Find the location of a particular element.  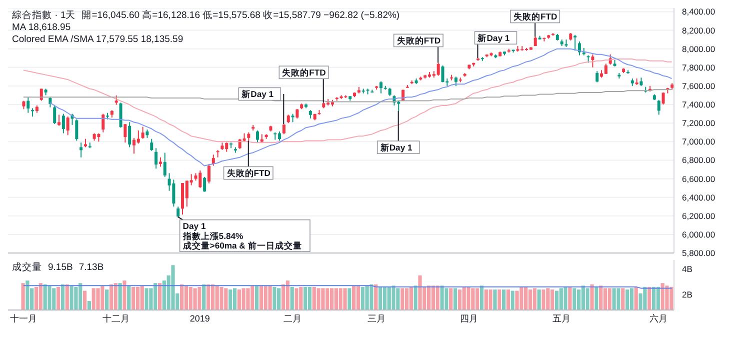

y-tick-label: 7,200.00 is located at coordinates (699, 123).